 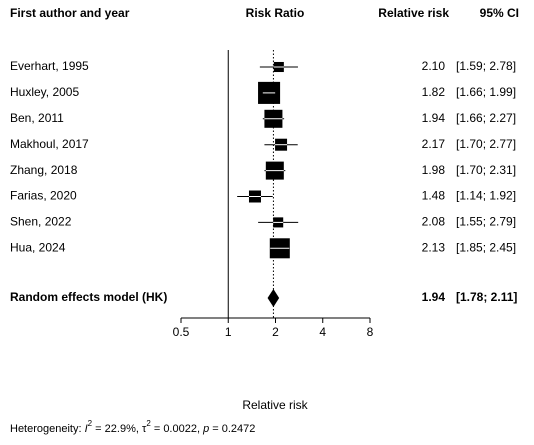 I want to click on estimate-label: 2.08, so click(x=434, y=222).